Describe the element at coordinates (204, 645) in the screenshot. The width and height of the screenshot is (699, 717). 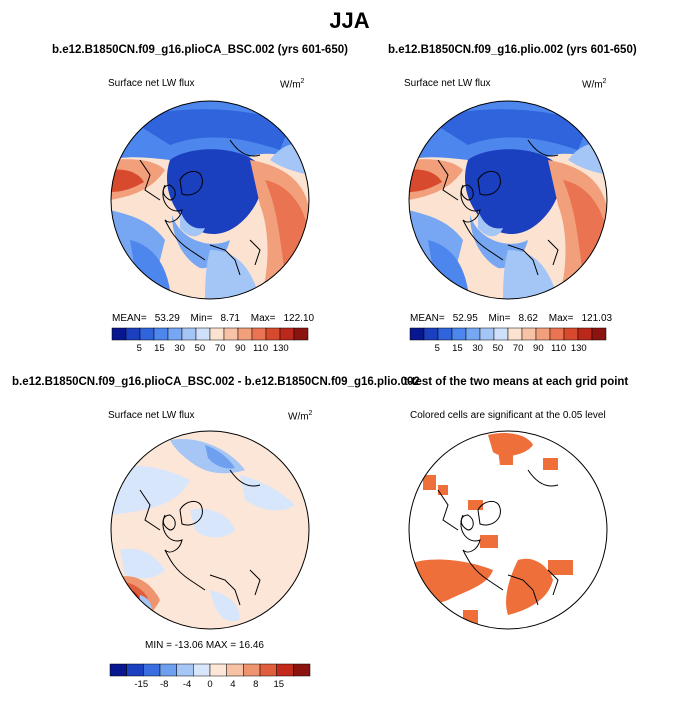
I see `panel3-stats: MIN = -13.06 MAX = 16.46` at that location.